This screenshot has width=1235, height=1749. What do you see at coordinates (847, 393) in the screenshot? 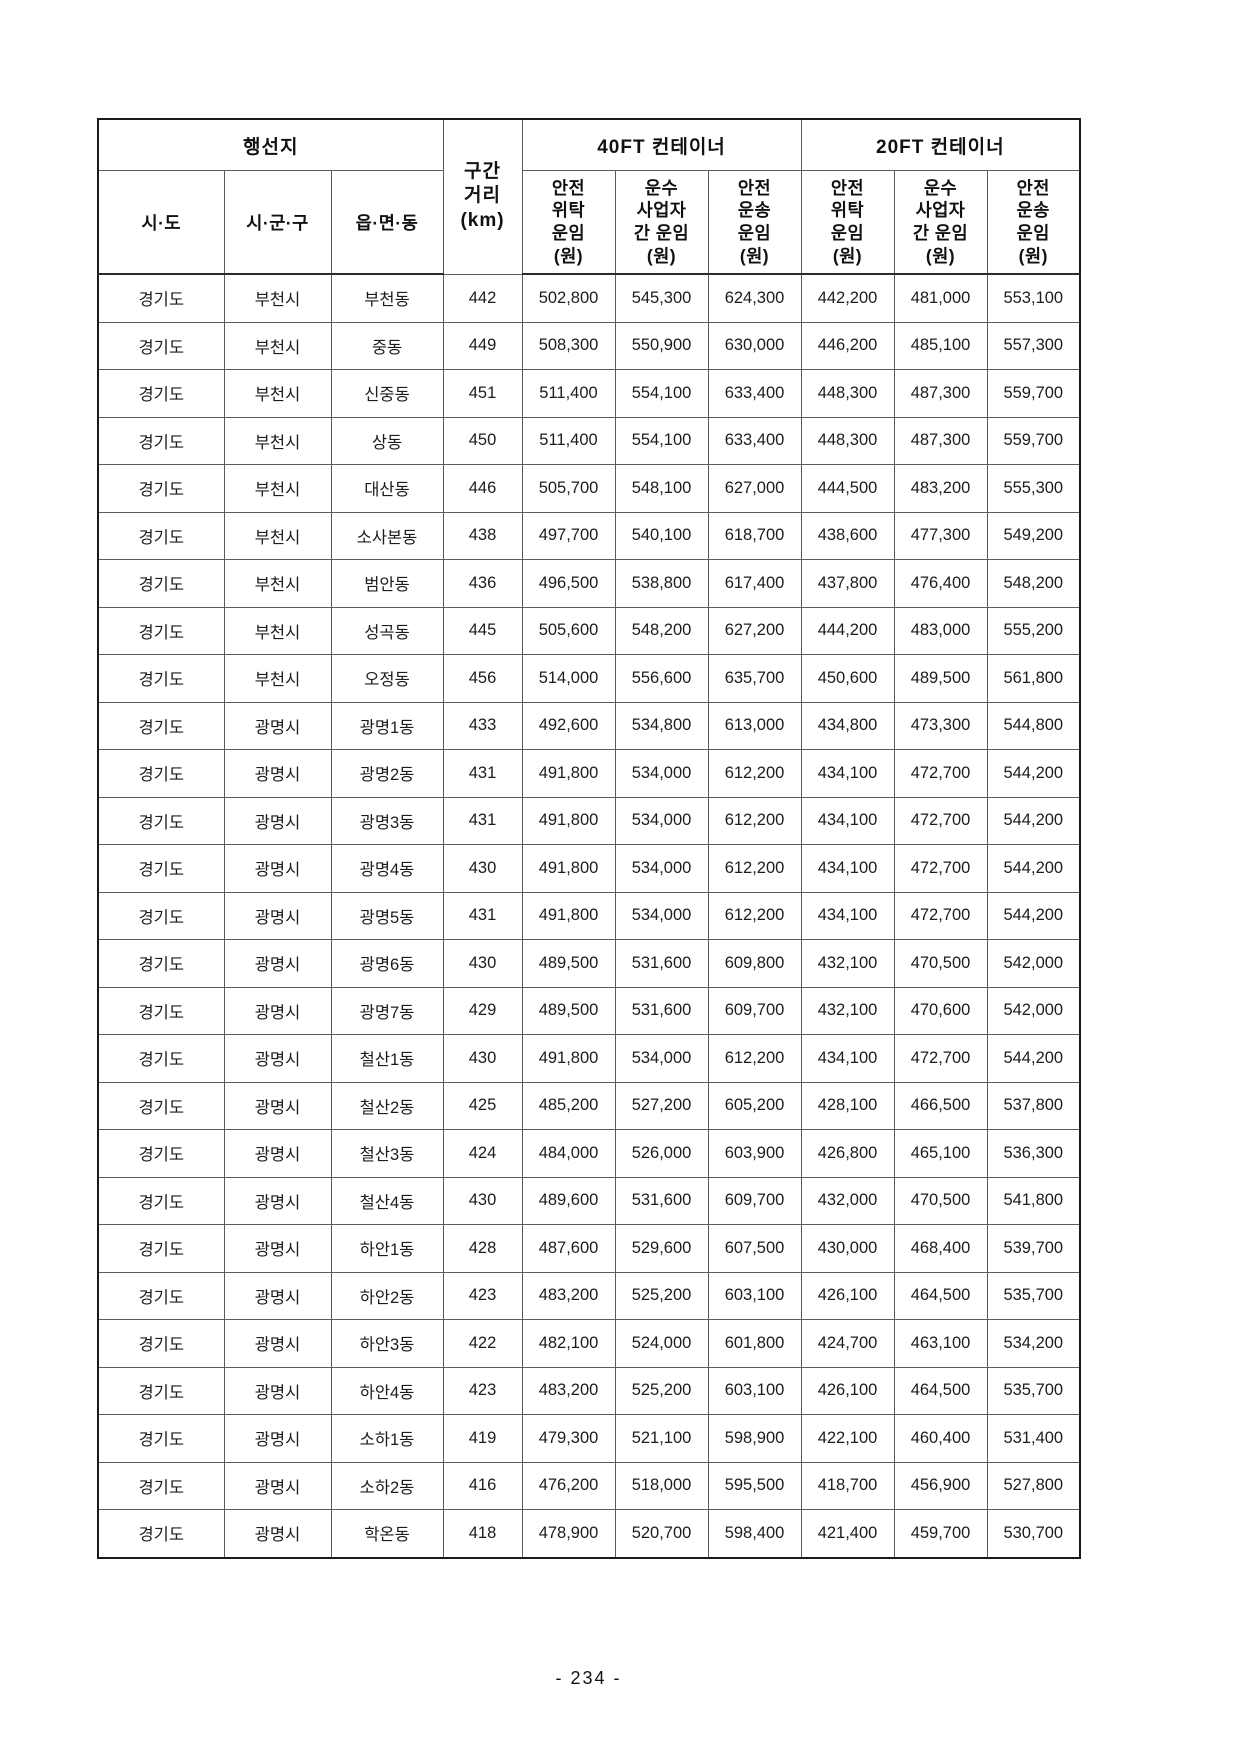
I see `cell-20ft-safe-consign-fare: 448,300` at bounding box center [847, 393].